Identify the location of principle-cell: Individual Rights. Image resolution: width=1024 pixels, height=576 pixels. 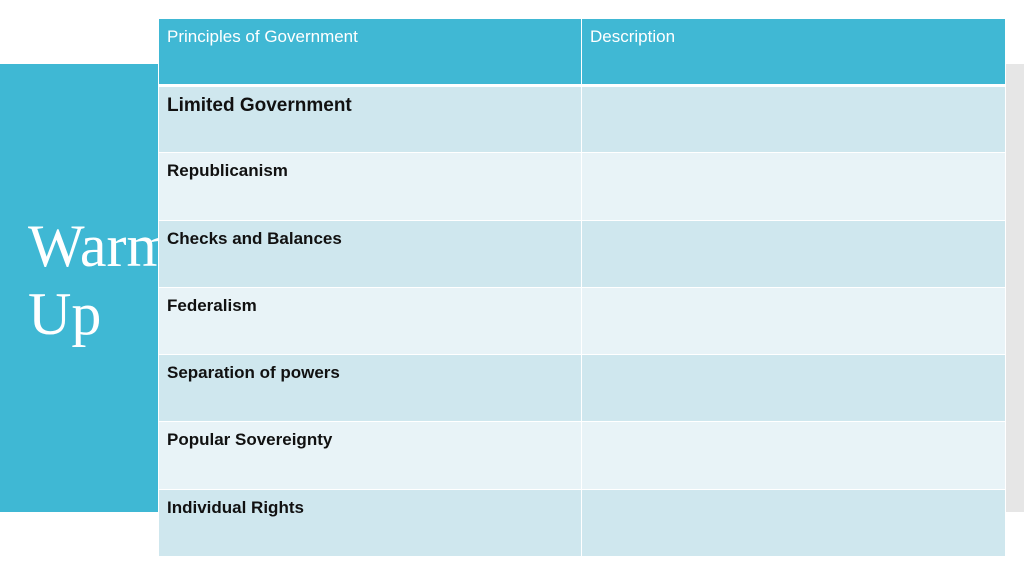
(370, 523).